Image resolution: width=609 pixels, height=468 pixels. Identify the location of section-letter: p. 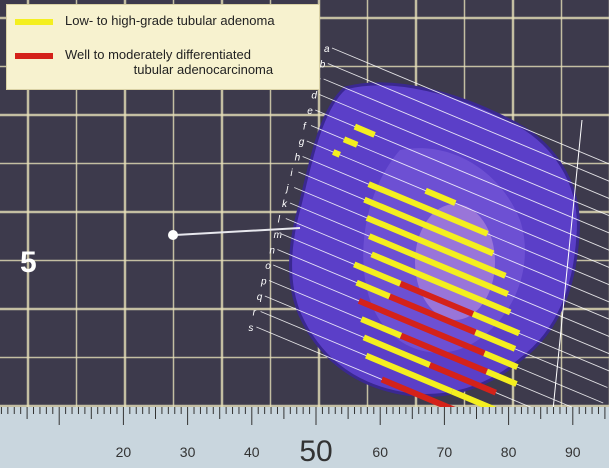
(263, 282).